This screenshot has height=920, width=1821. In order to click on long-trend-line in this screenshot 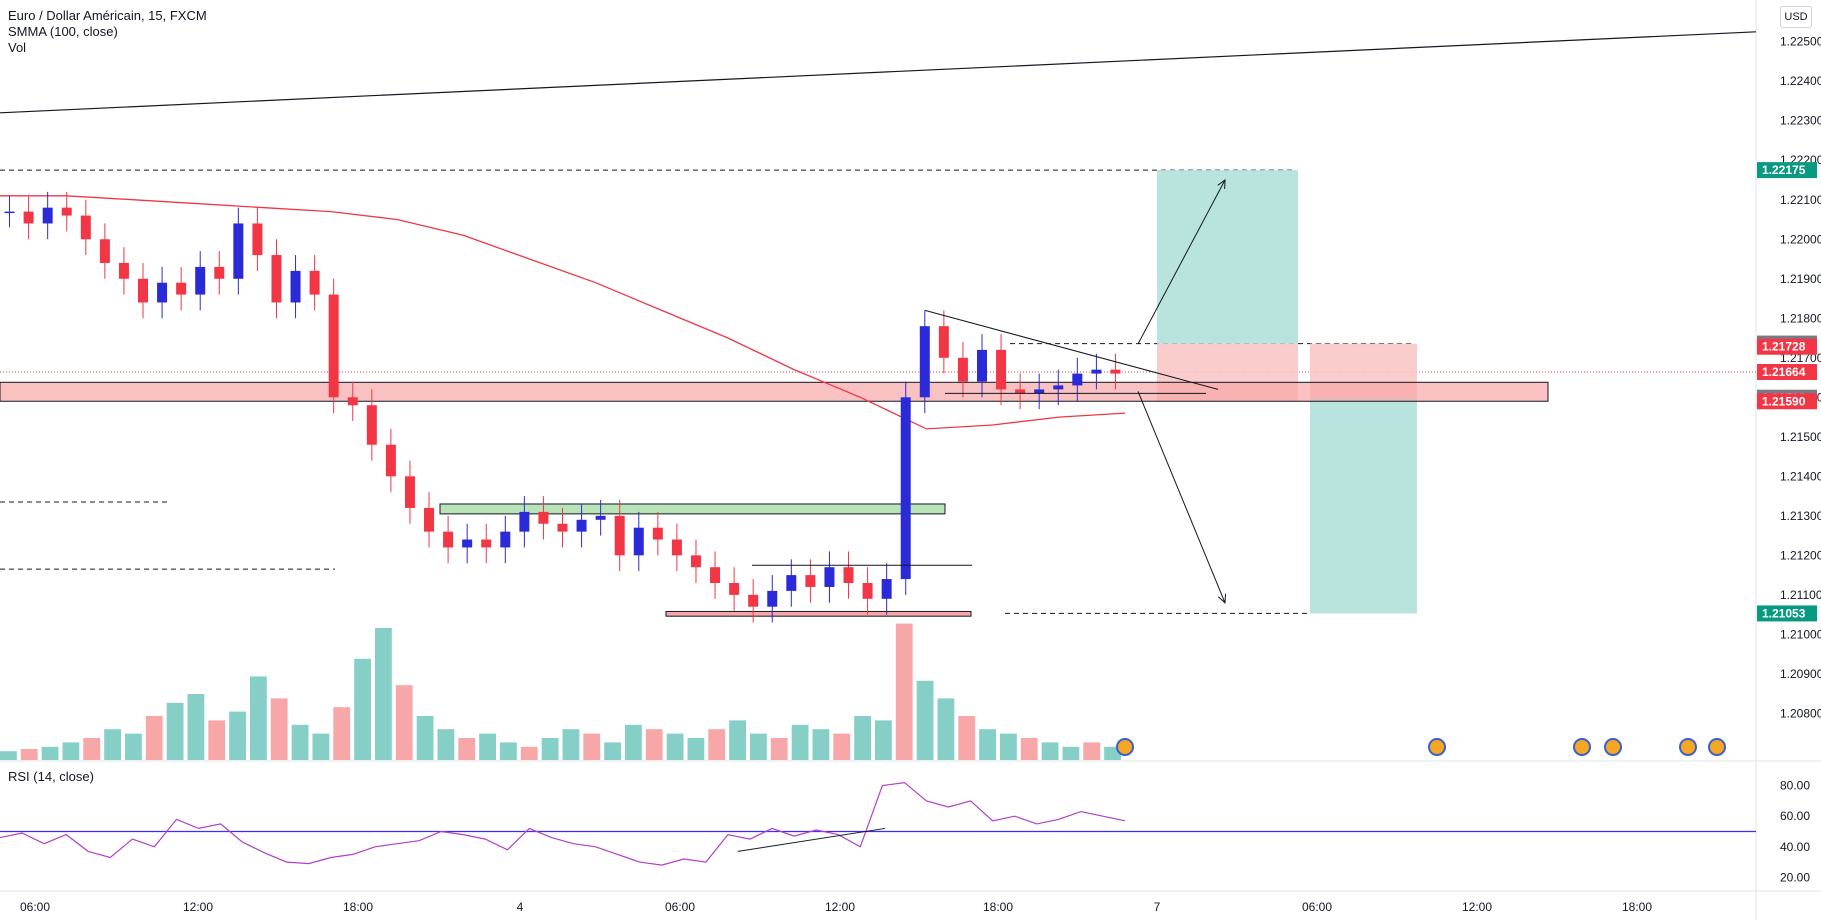, I will do `click(878, 72)`.